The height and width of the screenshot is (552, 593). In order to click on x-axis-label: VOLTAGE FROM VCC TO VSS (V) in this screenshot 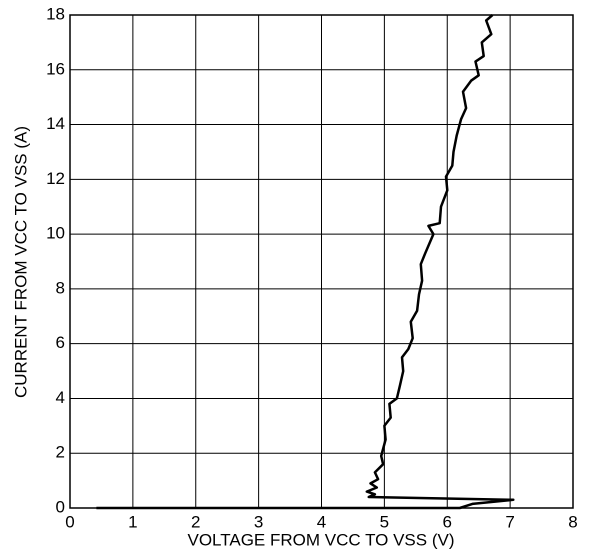, I will do `click(320, 539)`.